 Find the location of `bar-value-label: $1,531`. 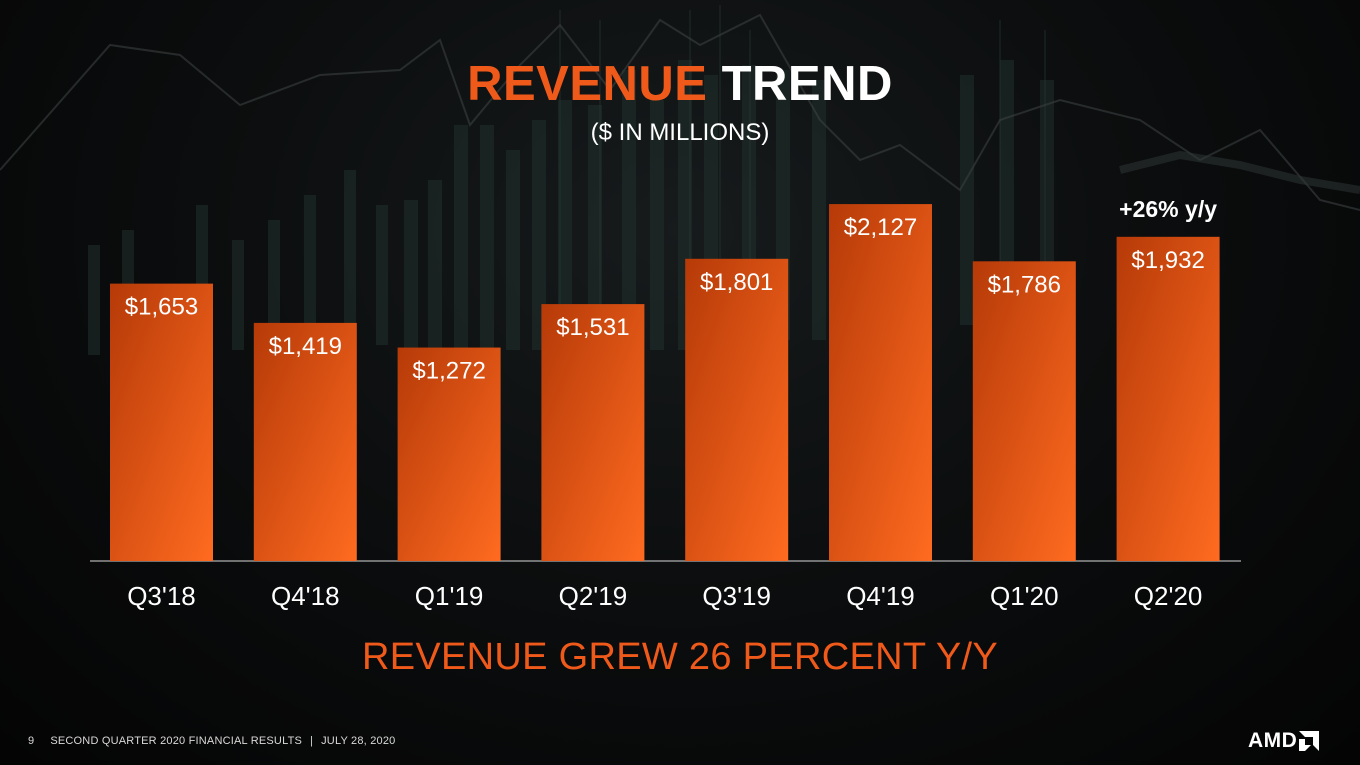

bar-value-label: $1,531 is located at coordinates (592, 327).